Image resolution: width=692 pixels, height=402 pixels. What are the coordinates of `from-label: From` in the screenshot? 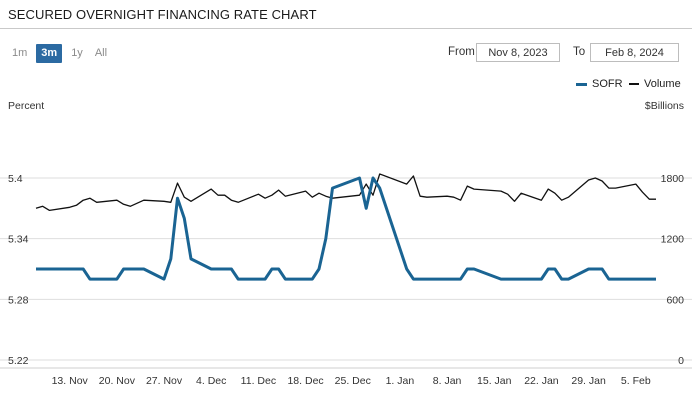 It's located at (461, 52).